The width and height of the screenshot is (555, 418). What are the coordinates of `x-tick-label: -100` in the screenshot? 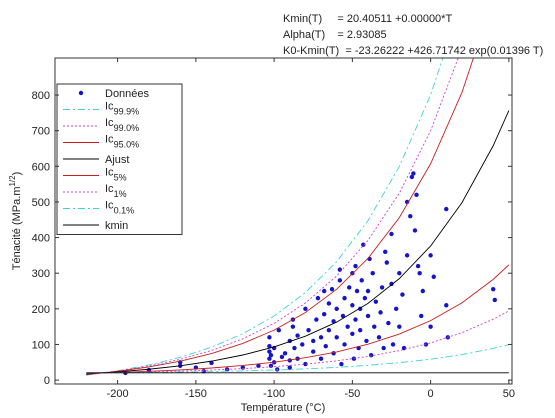 It's located at (274, 394).